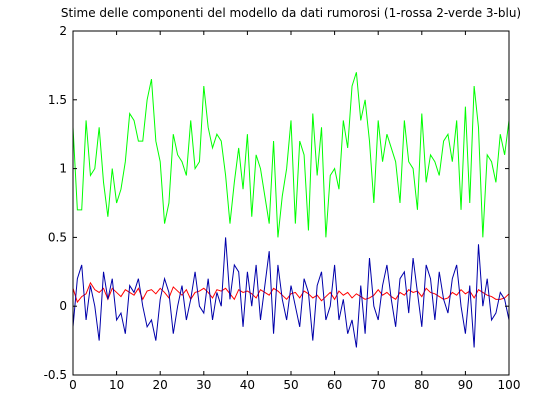 The image size is (560, 420). I want to click on x-tick-label: 0, so click(73, 385).